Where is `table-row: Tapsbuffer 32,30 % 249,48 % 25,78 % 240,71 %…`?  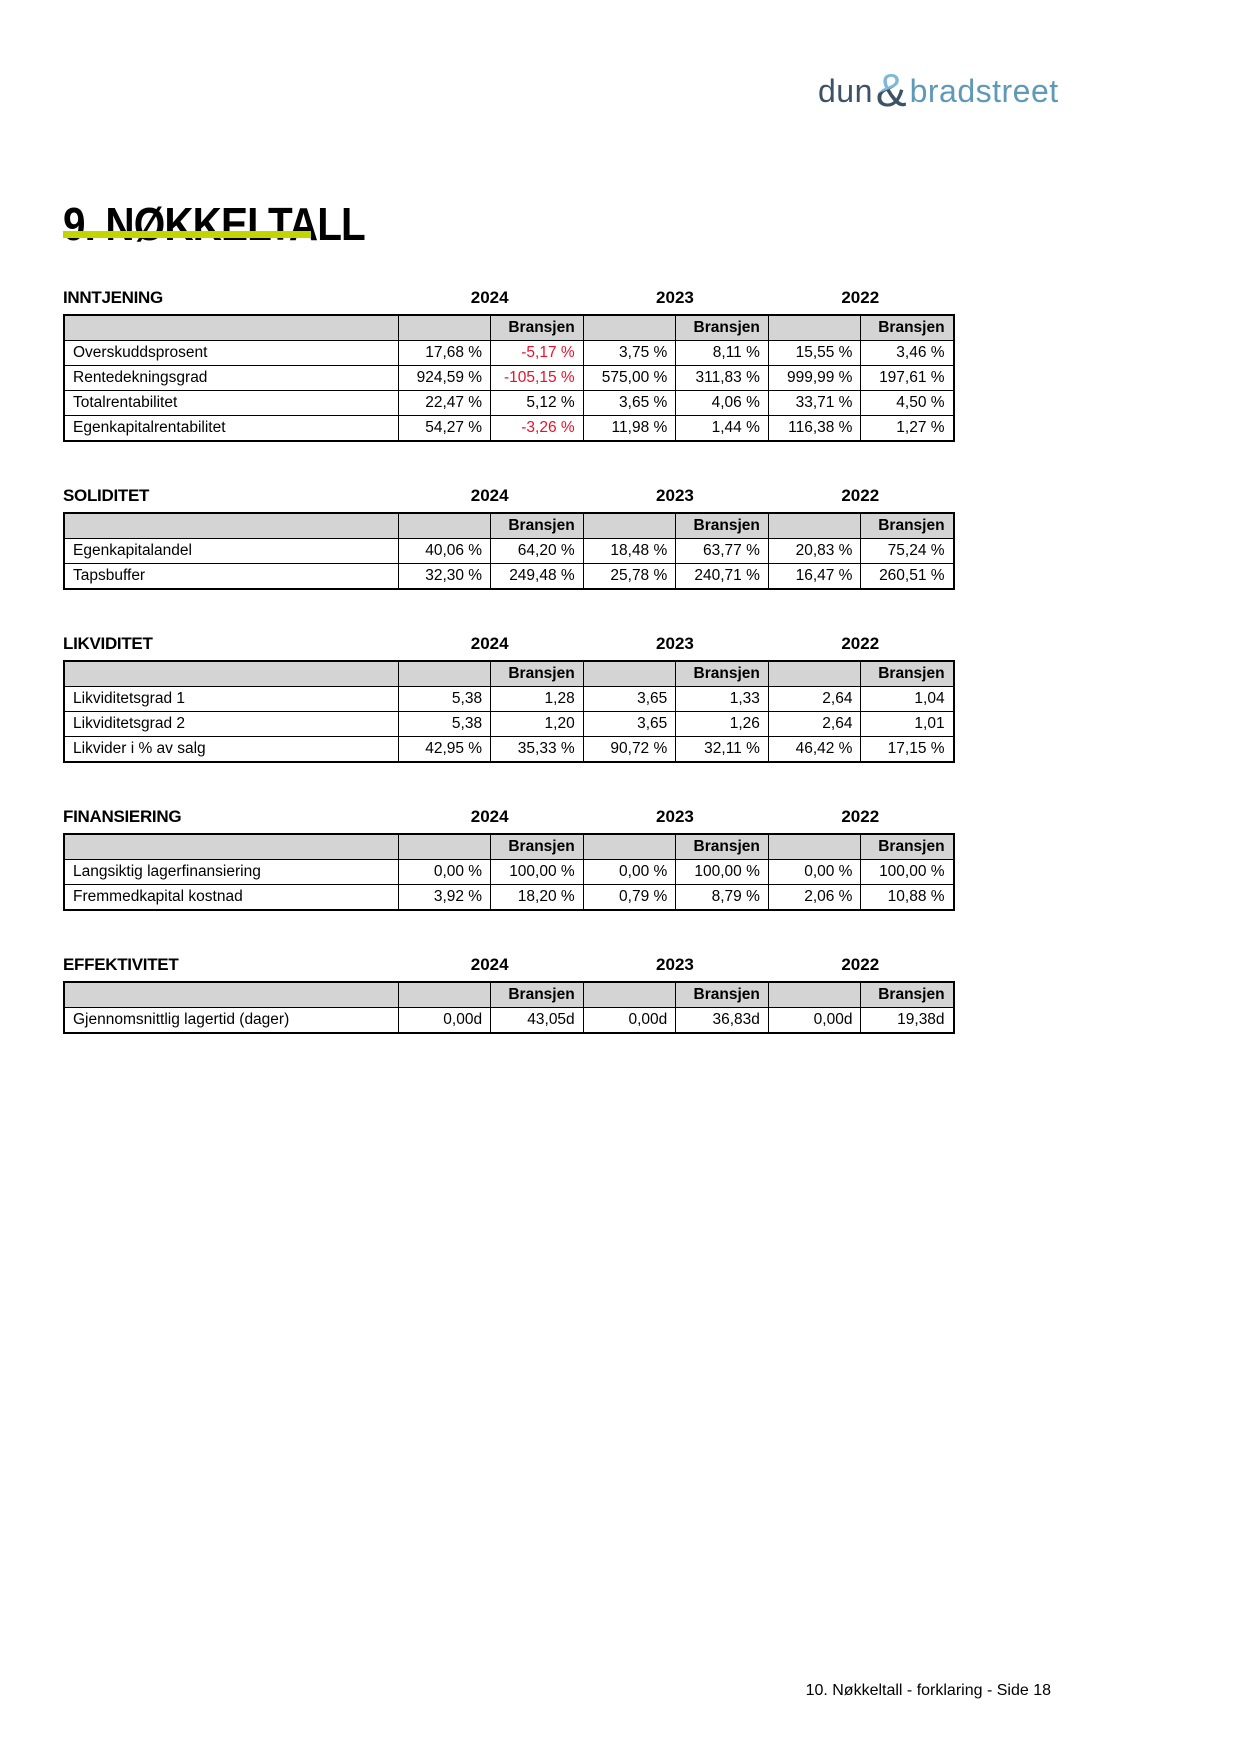
table-row: Tapsbuffer 32,30 % 249,48 % 25,78 % 240,71 %… is located at coordinates (509, 576).